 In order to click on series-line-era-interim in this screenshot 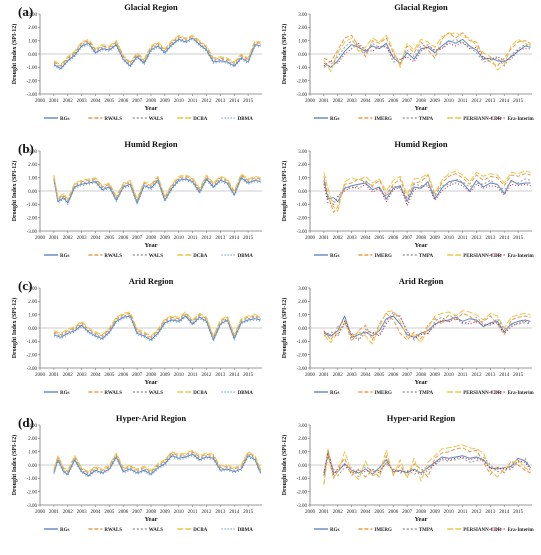, I will do `click(427, 54)`.